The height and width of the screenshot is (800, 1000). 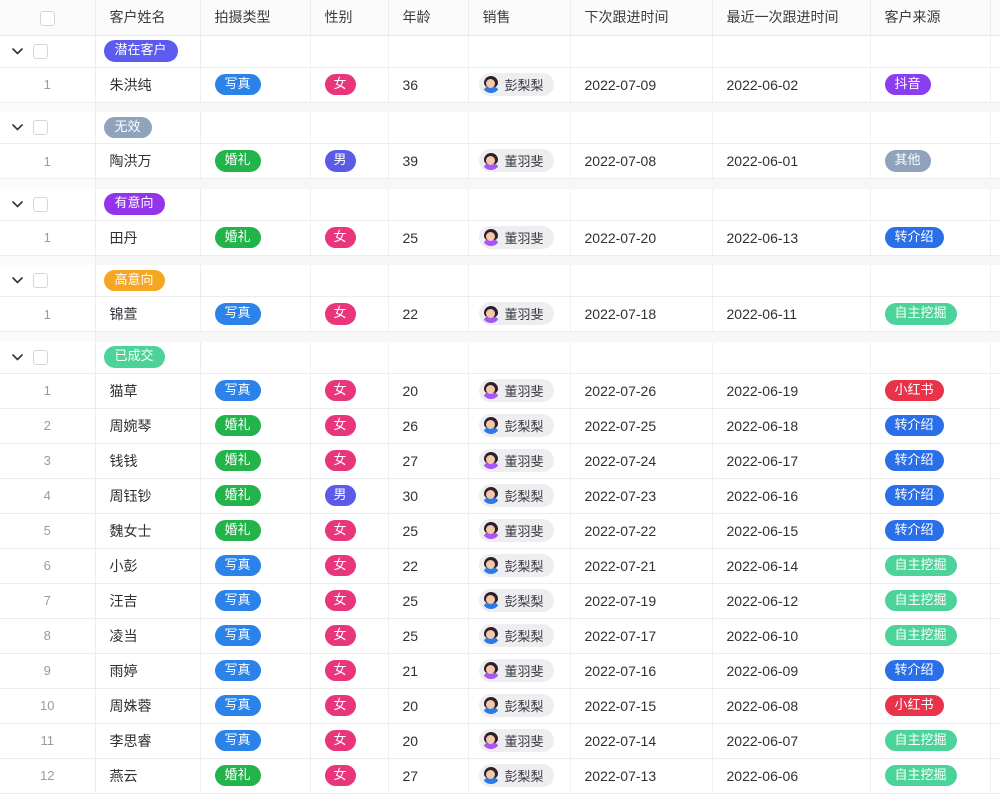 I want to click on column-header-age: 年龄, so click(x=428, y=18).